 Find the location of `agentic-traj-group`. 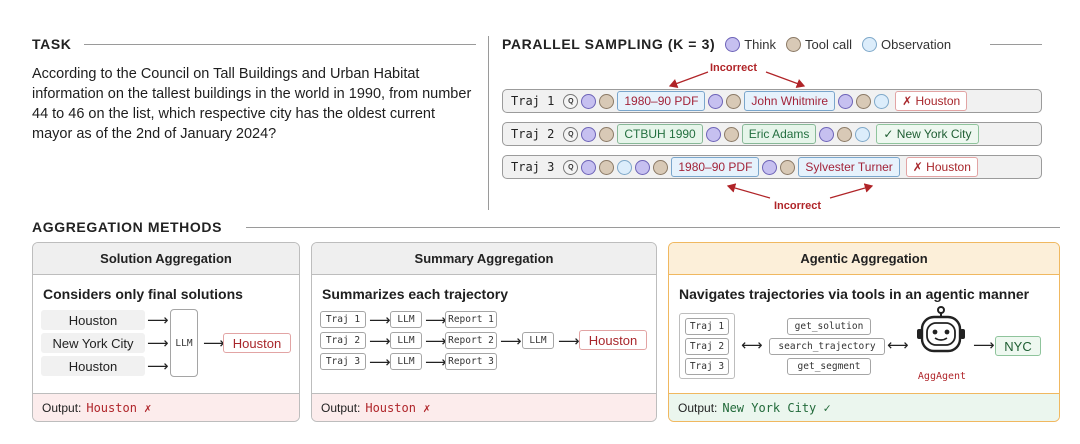

agentic-traj-group is located at coordinates (707, 346).